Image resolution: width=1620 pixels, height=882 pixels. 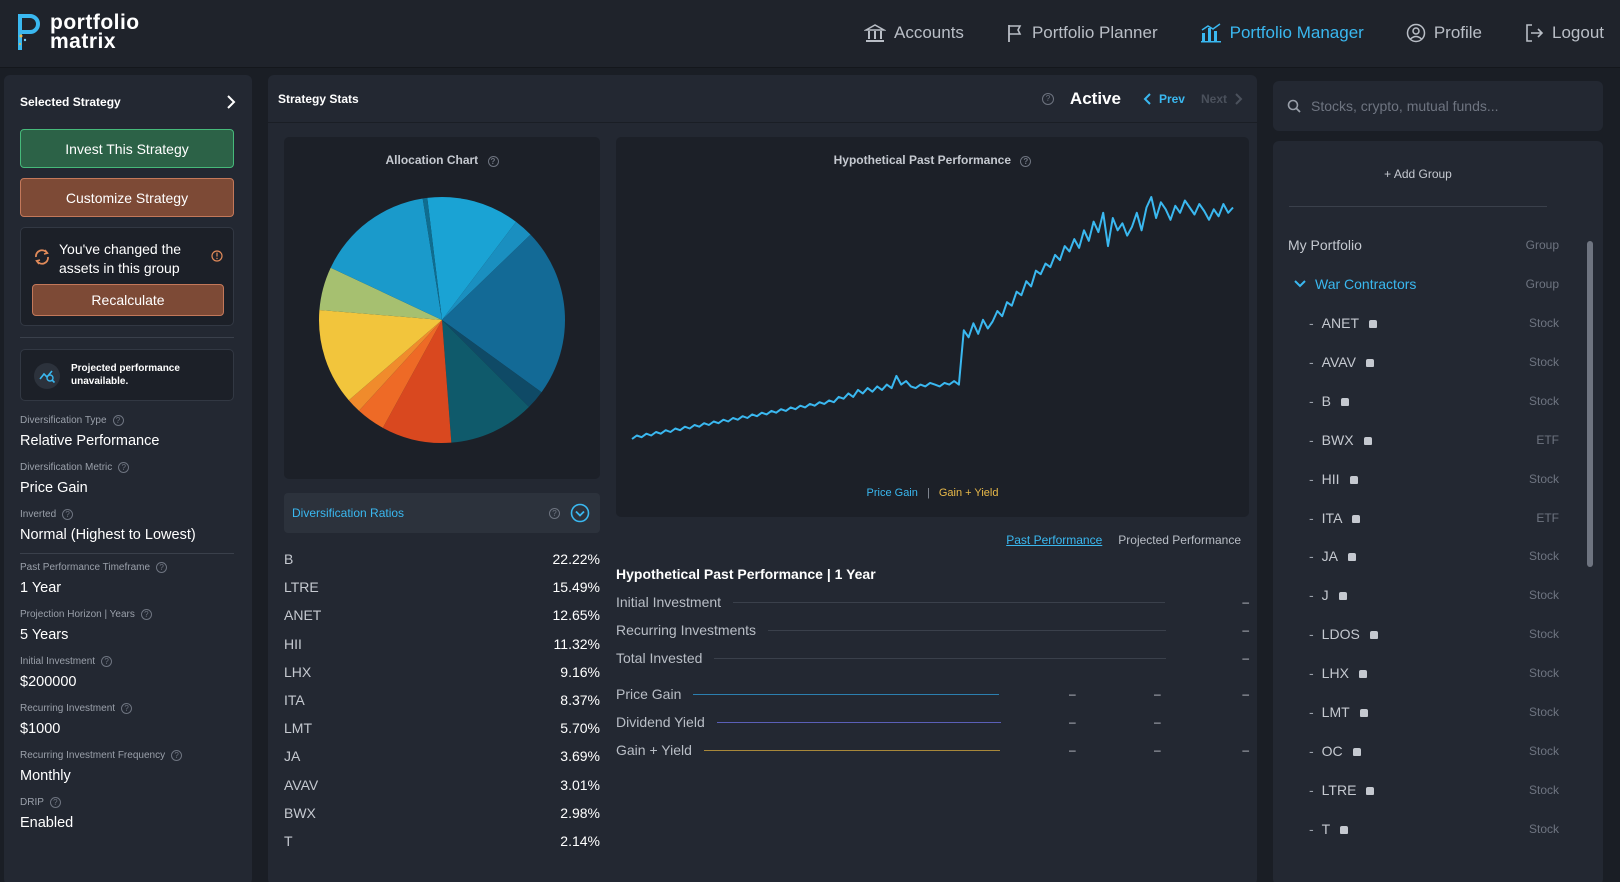 I want to click on selected-strategy-title: Selected Strategy, so click(x=70, y=102).